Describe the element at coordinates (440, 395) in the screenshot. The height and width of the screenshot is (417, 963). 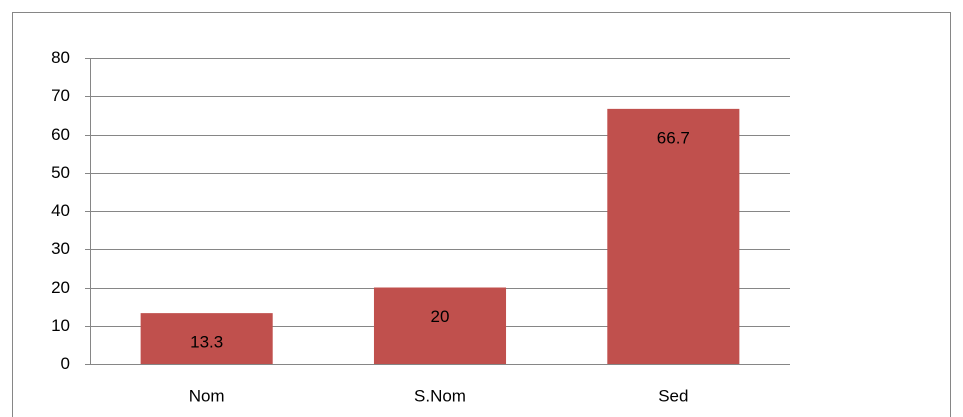
I see `x-tick-label: S.Nom` at that location.